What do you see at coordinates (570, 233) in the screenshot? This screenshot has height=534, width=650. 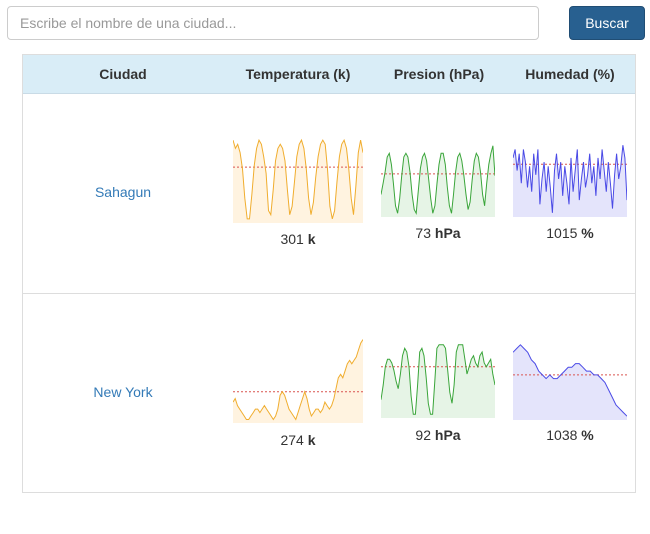 I see `humidity-value: 1015 %` at bounding box center [570, 233].